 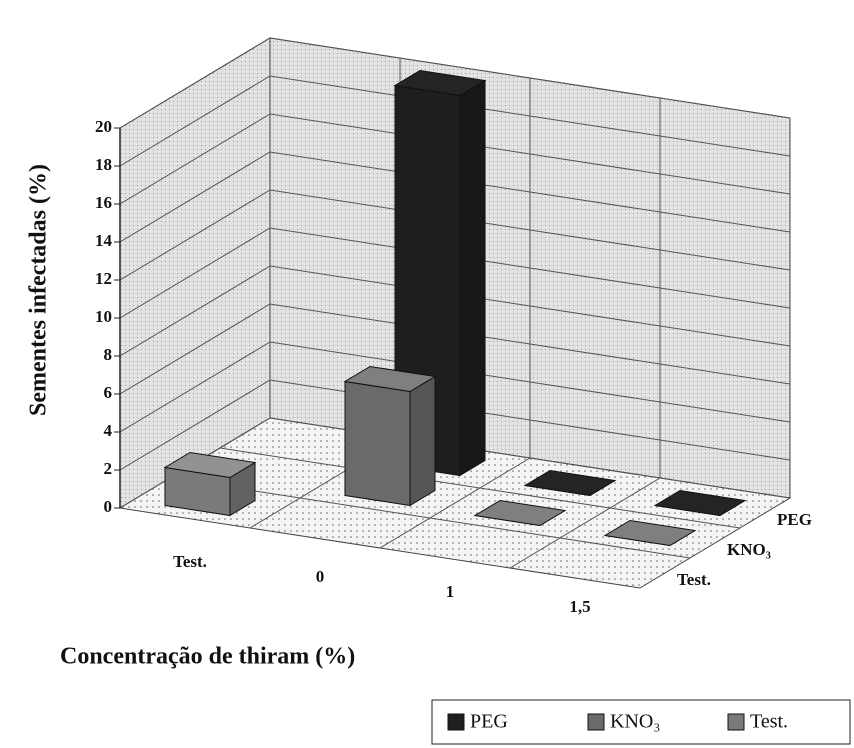 What do you see at coordinates (108, 506) in the screenshot?
I see `y-tick-label: 0` at bounding box center [108, 506].